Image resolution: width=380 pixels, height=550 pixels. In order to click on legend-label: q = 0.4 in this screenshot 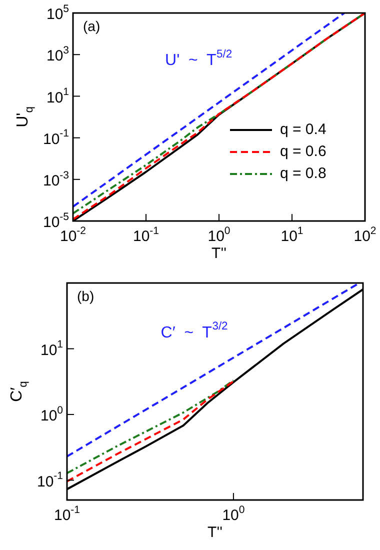, I will do `click(303, 129)`.